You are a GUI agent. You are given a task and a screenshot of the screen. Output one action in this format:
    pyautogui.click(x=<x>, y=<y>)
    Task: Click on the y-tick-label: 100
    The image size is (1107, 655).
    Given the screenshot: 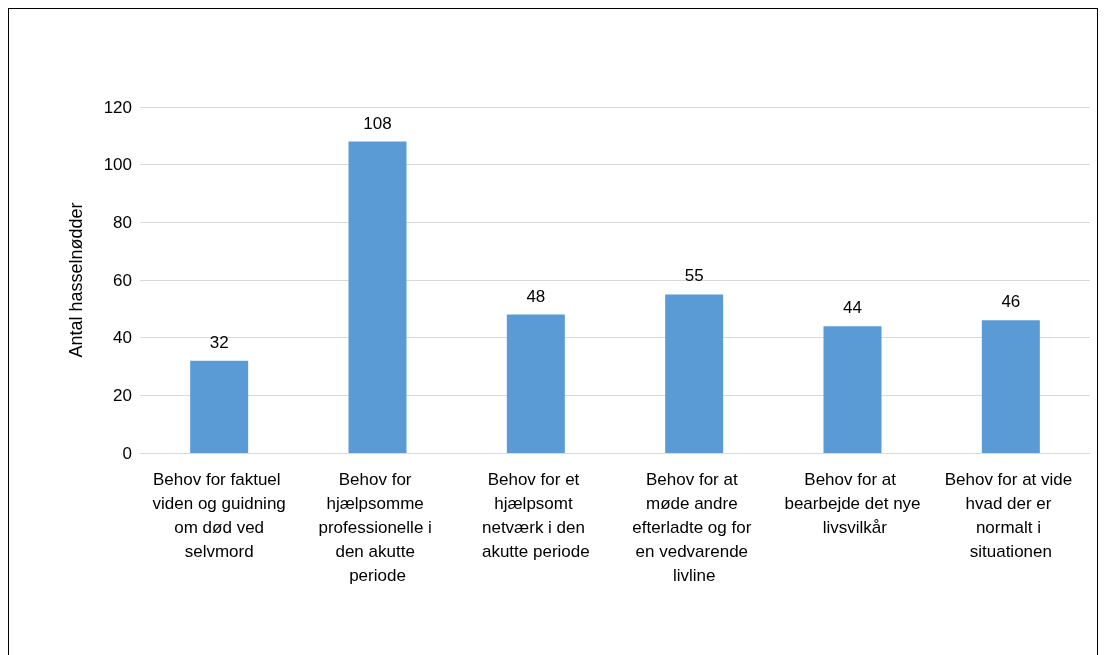 What is the action you would take?
    pyautogui.click(x=117, y=165)
    